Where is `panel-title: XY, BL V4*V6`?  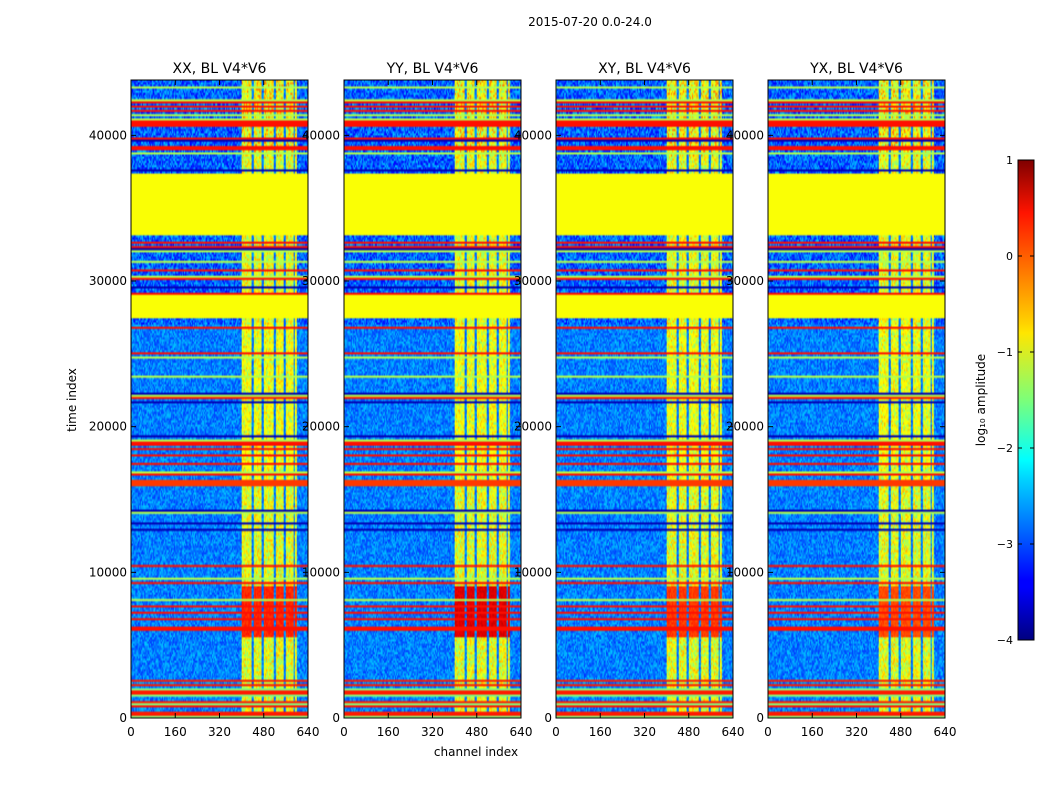
panel-title: XY, BL V4*V6 is located at coordinates (644, 69).